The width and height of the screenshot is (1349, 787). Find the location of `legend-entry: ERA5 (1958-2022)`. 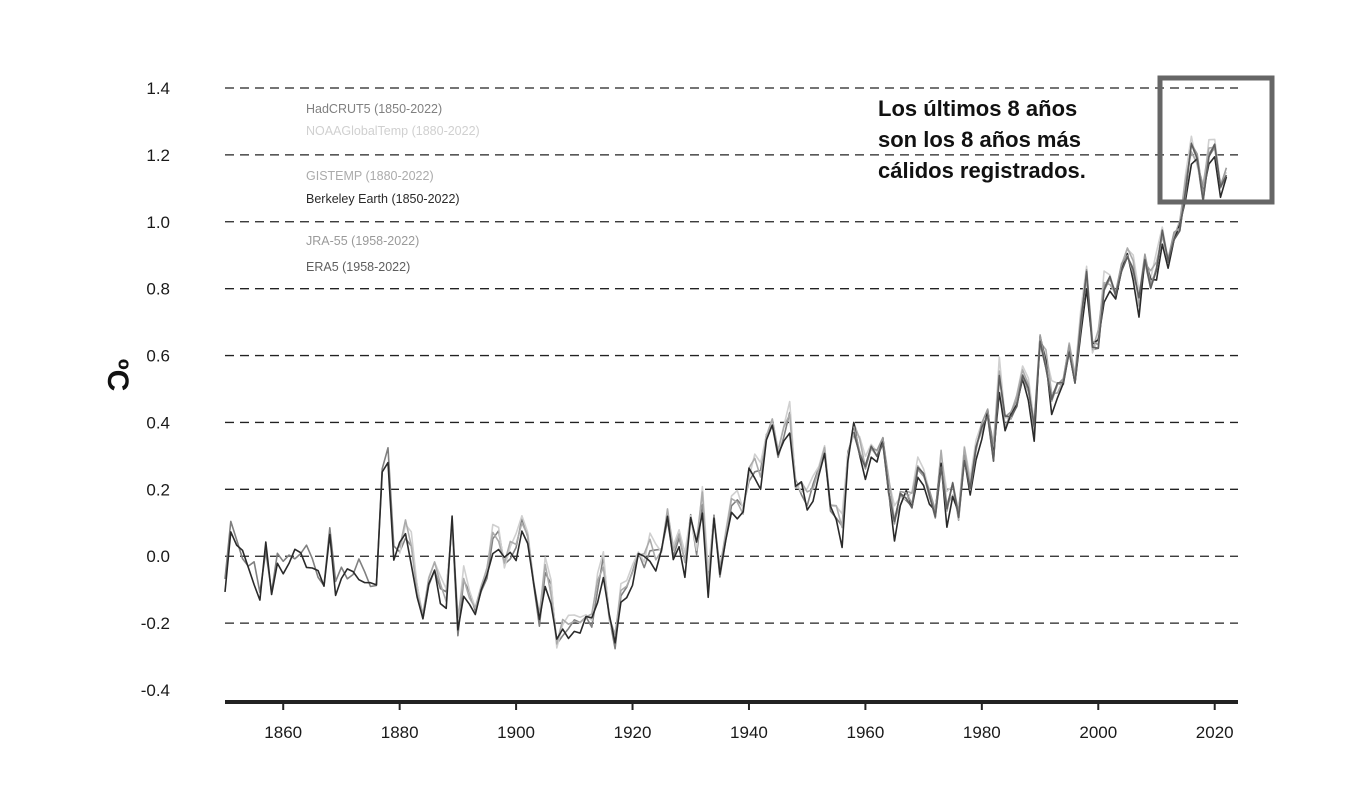

legend-entry: ERA5 (1958-2022) is located at coordinates (358, 267).